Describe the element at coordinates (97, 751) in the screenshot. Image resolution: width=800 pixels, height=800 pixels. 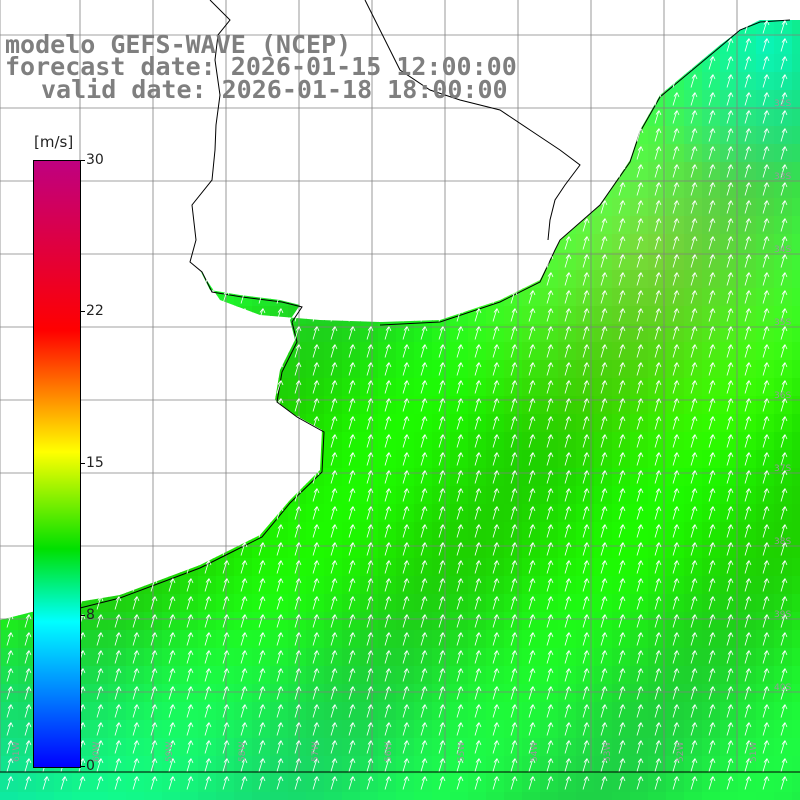
I see `longitude-label: 60W` at that location.